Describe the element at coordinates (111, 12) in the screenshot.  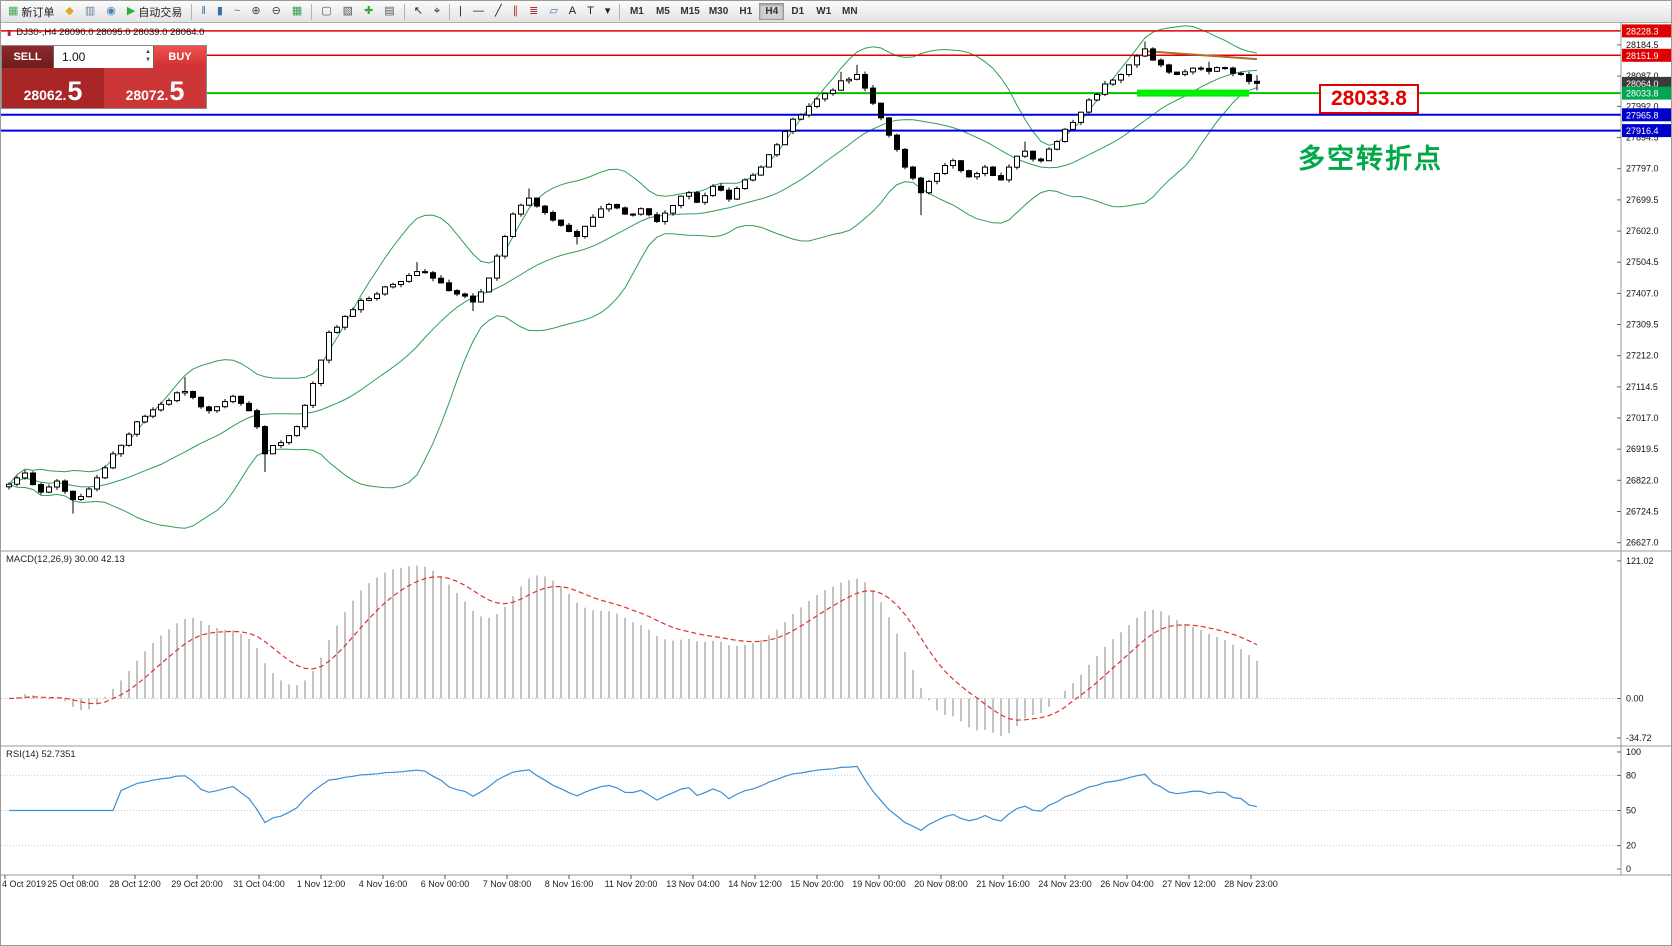
I see `navigator-icon: ◉` at that location.